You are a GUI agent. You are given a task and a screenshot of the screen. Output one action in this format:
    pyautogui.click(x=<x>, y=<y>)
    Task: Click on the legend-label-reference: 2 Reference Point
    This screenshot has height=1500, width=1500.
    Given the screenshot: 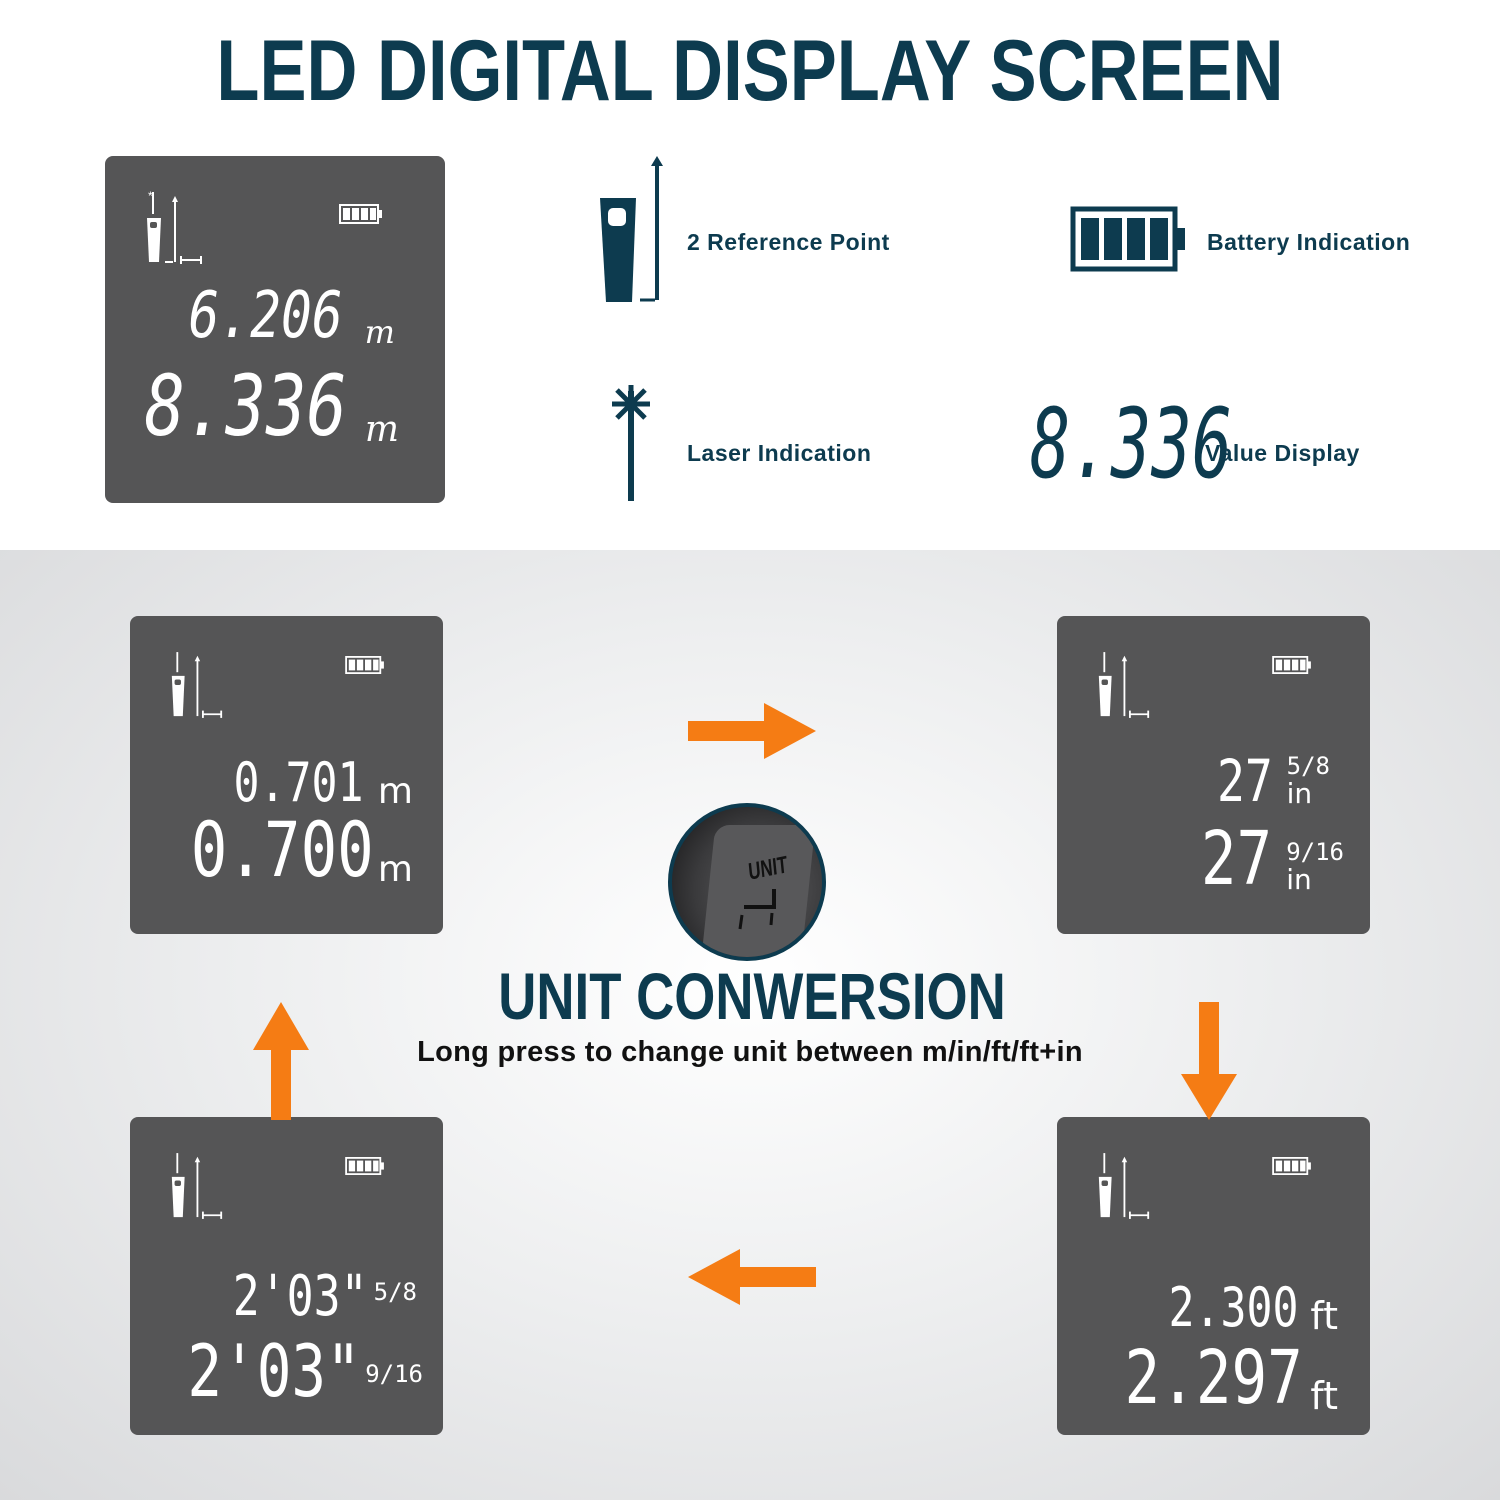 What is the action you would take?
    pyautogui.click(x=788, y=242)
    